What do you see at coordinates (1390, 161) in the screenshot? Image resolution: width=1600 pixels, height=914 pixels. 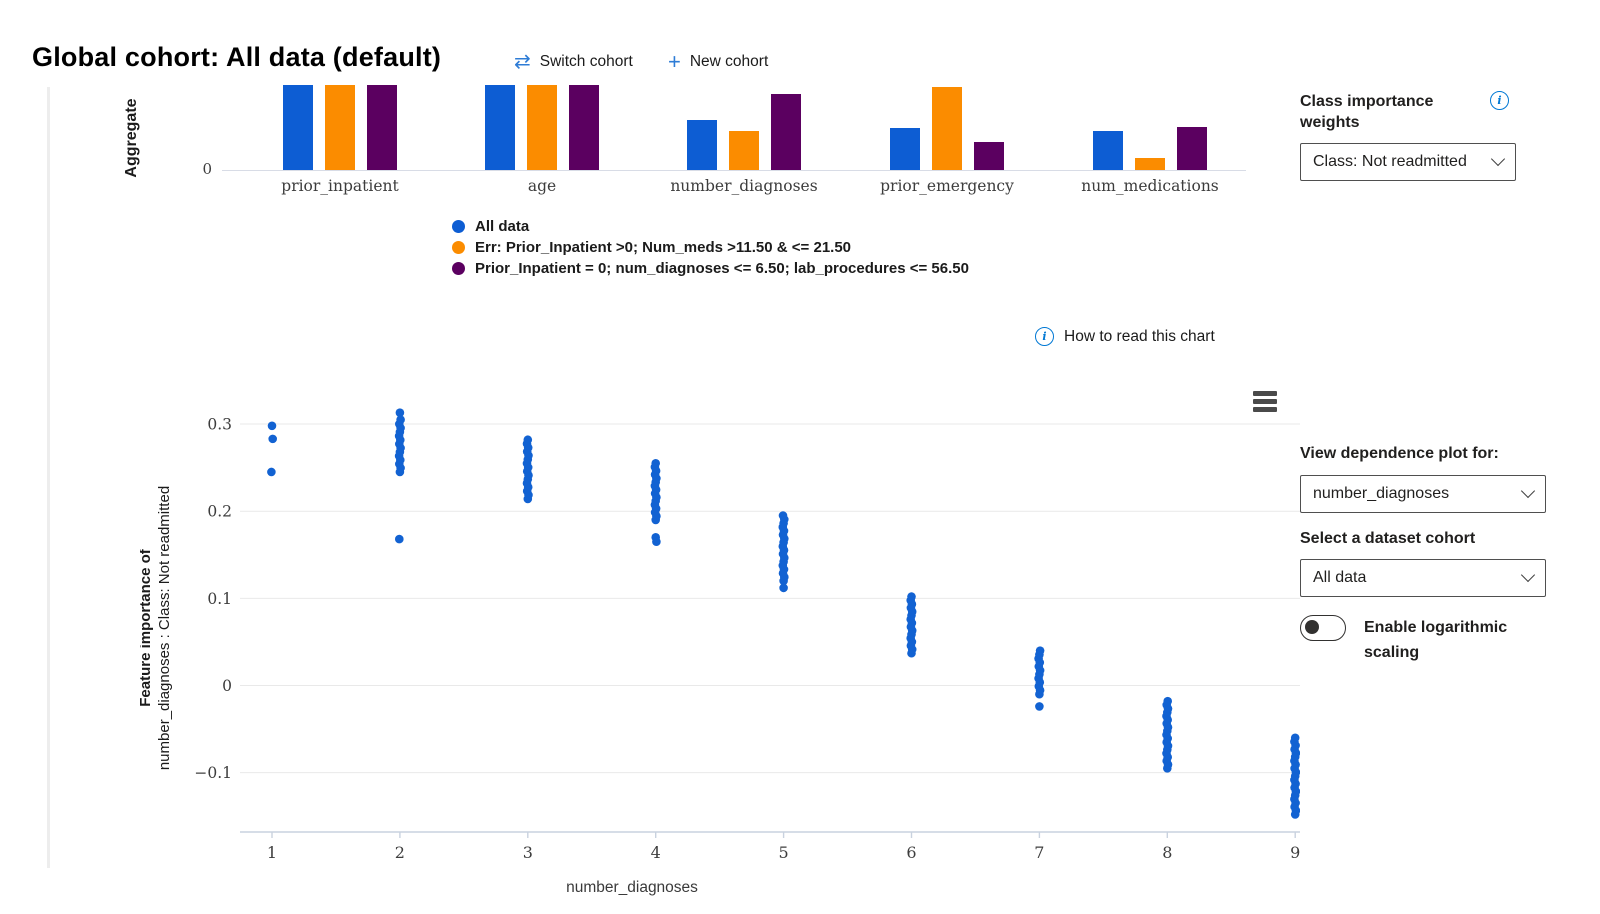 I see `class-weights-value: Class: Not readmitted` at bounding box center [1390, 161].